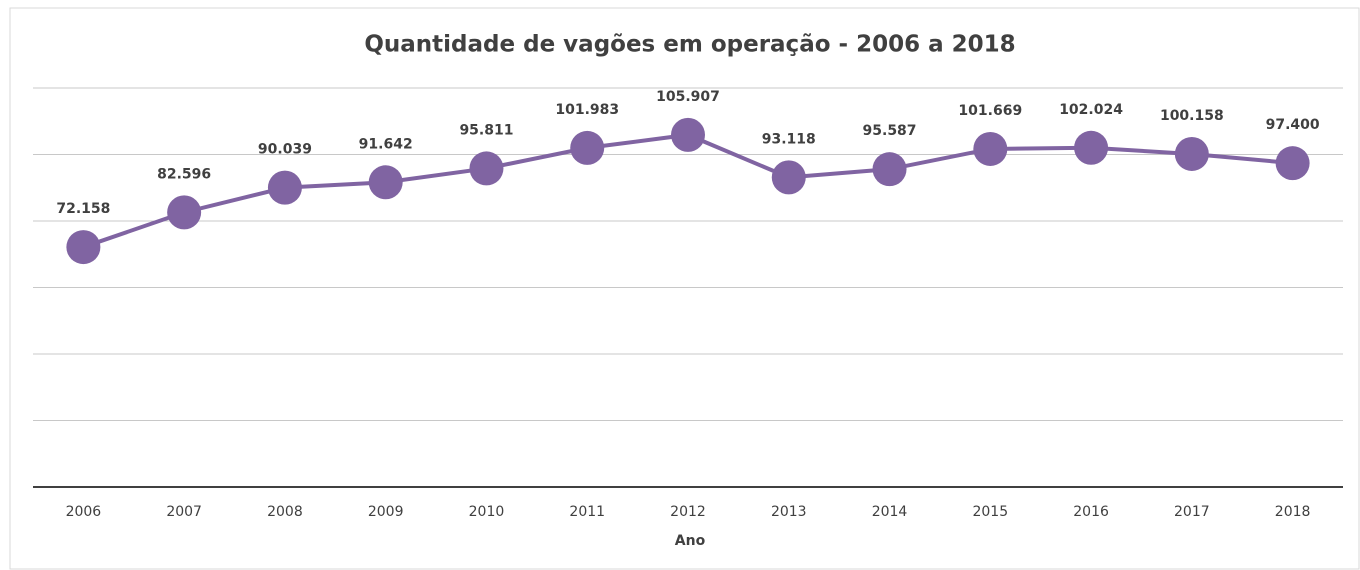  Describe the element at coordinates (890, 131) in the screenshot. I see `data-label: 95.587` at that location.